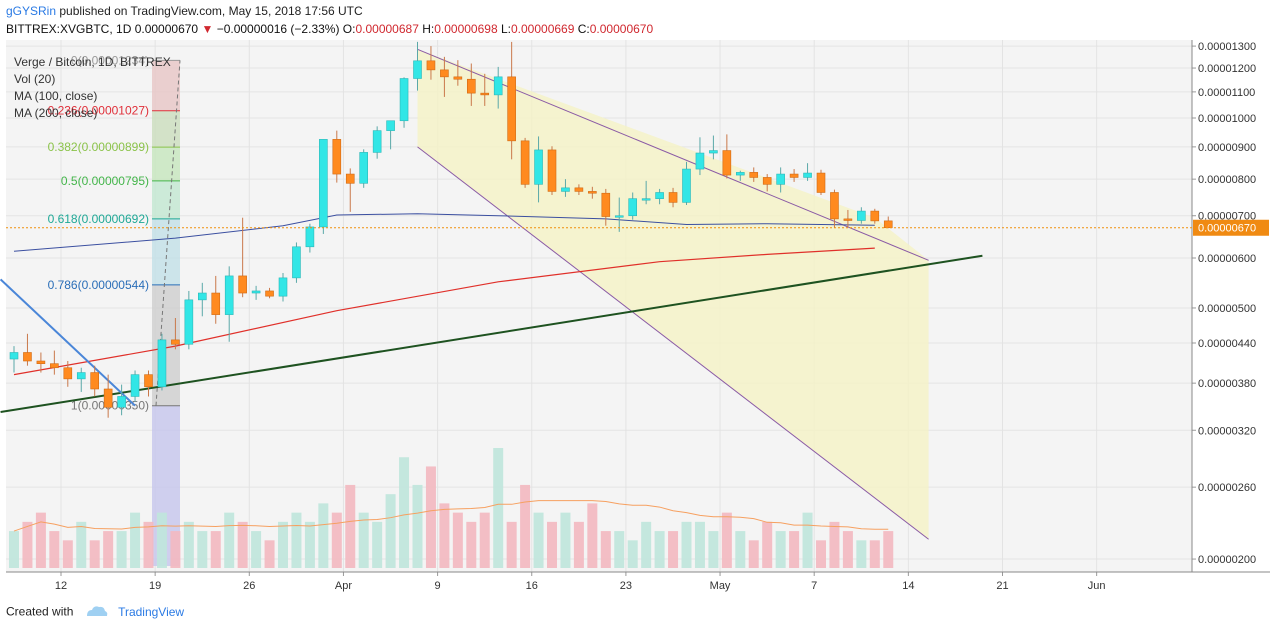  I want to click on current-price-tag, so click(1231, 227).